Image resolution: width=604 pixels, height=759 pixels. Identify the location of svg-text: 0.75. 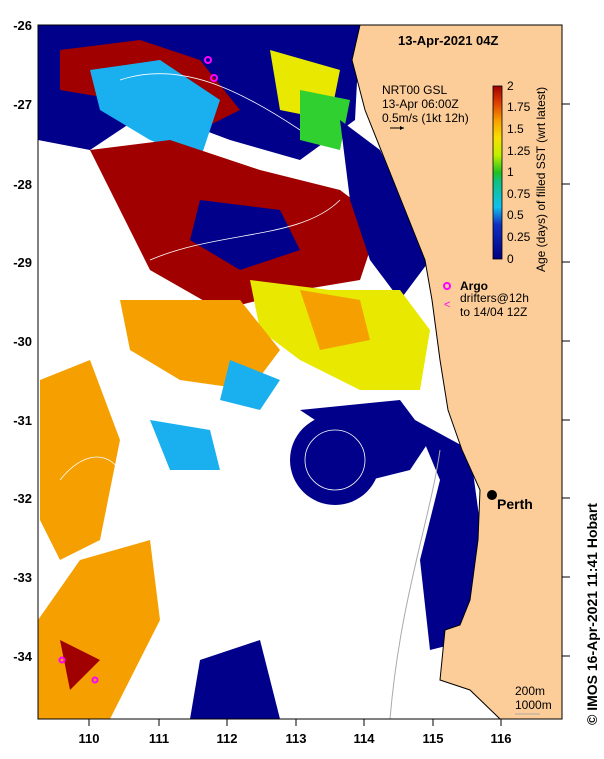
(519, 194).